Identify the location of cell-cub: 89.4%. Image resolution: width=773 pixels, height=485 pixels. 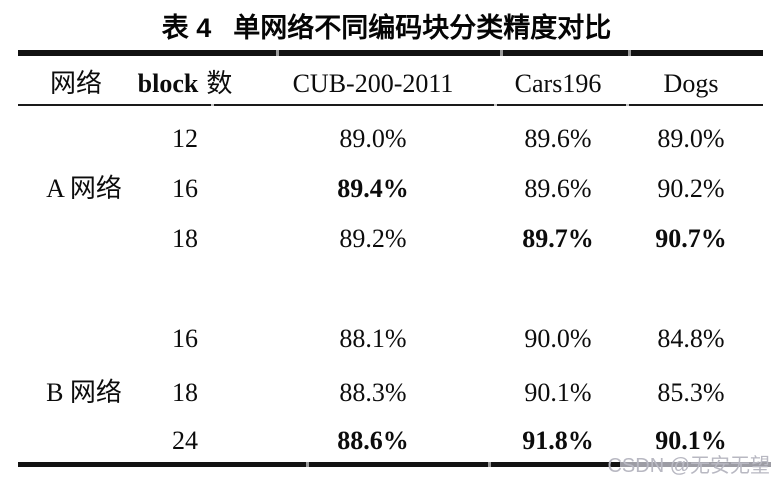
(373, 188).